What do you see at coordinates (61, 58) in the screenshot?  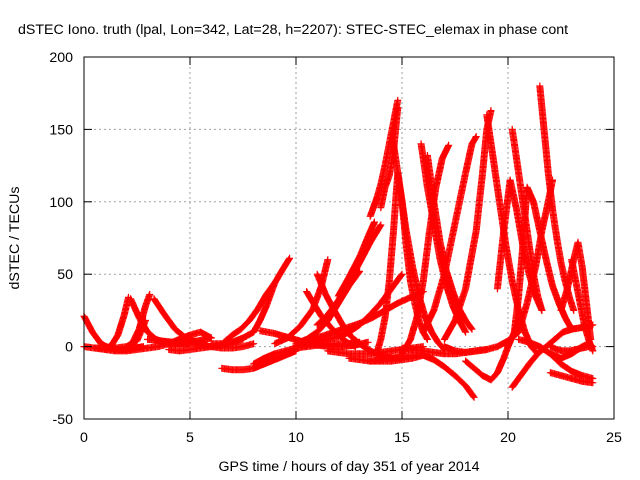 I see `y-tick-label: 200` at bounding box center [61, 58].